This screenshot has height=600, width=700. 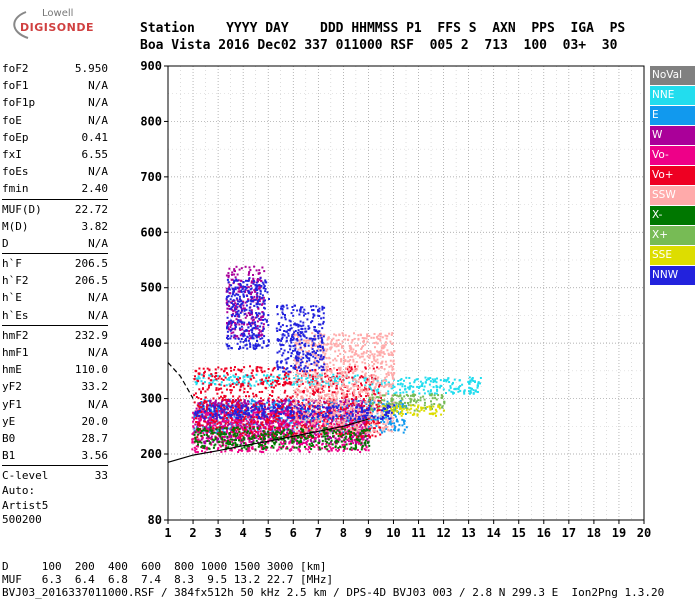 What do you see at coordinates (49, 26) in the screenshot?
I see `digisonde-logo: Lowell DIGISONDE` at bounding box center [49, 26].